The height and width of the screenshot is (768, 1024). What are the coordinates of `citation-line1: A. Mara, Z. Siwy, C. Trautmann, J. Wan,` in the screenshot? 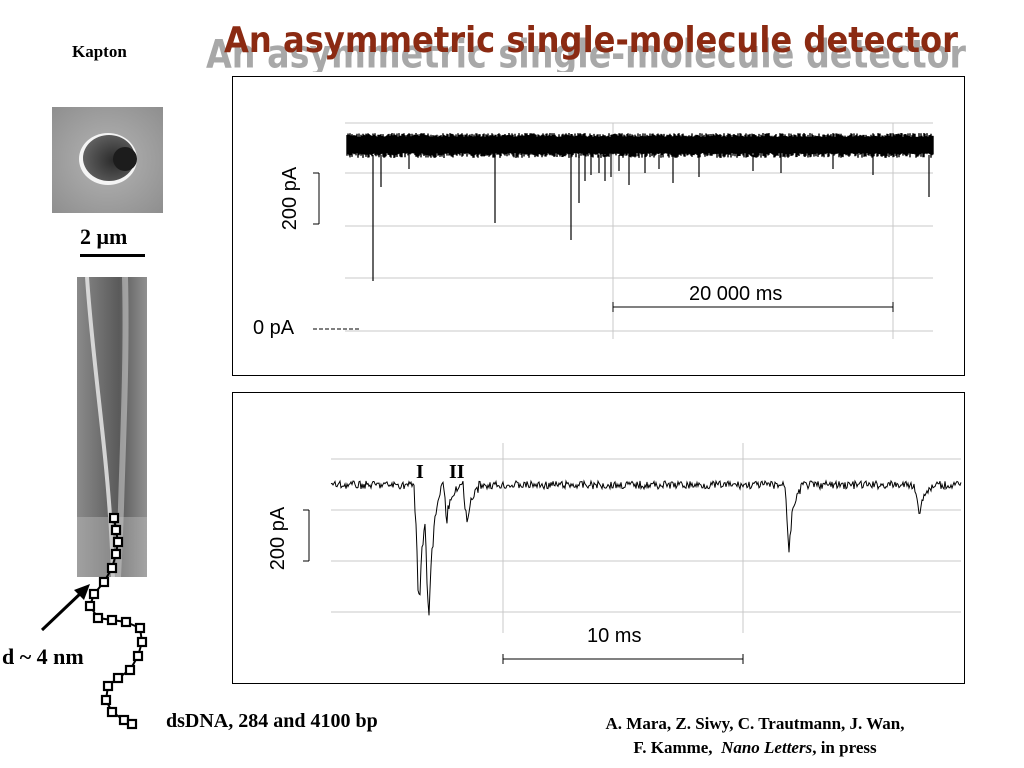 It's located at (755, 723).